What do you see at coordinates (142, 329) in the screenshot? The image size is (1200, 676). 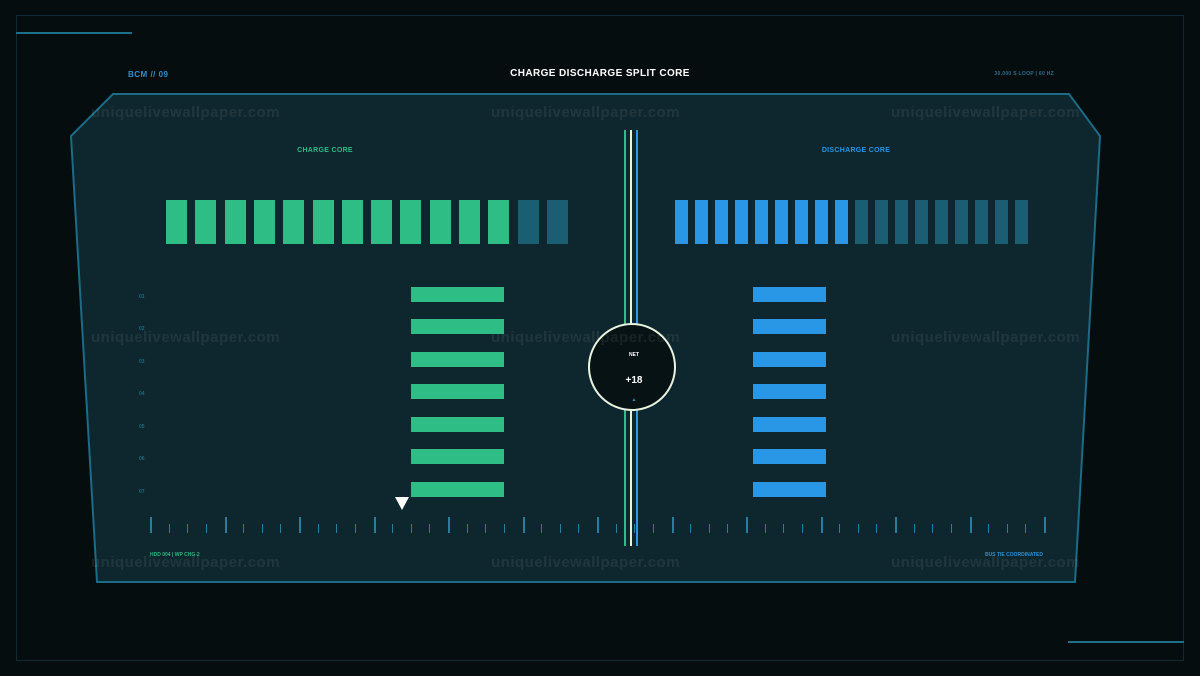 I see `row-label: 02` at bounding box center [142, 329].